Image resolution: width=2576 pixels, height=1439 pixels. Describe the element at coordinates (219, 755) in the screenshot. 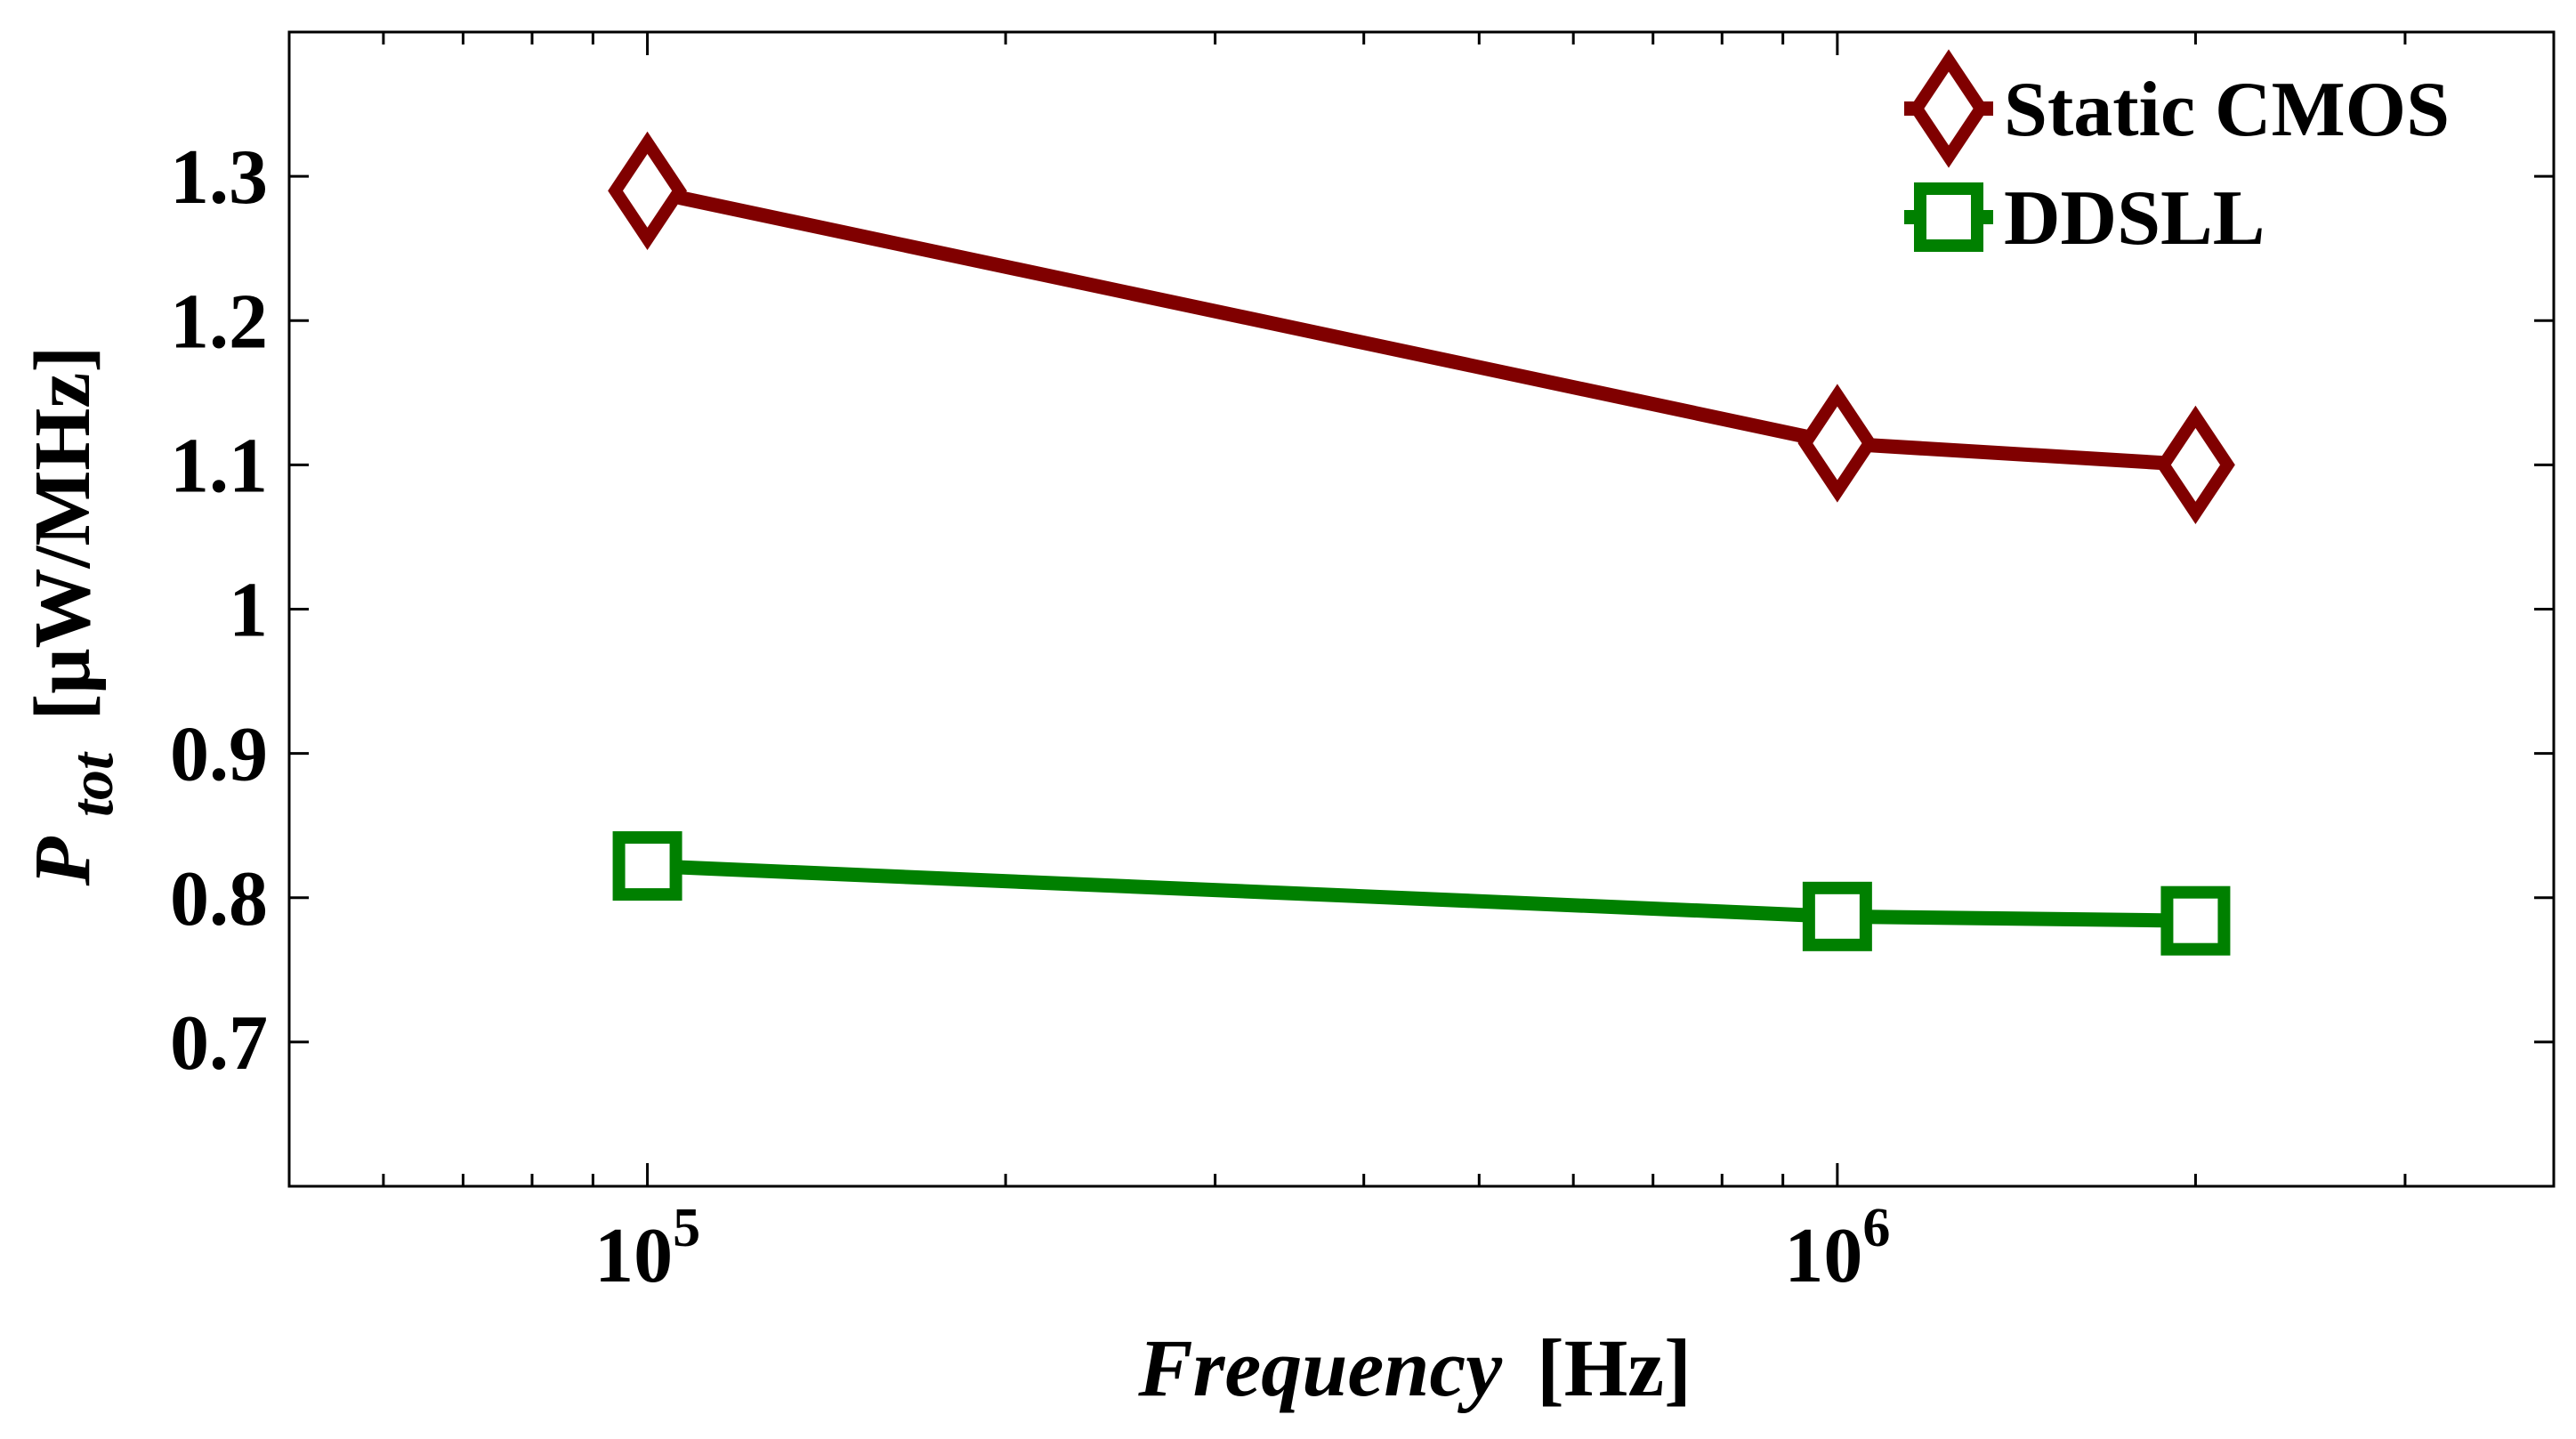

I see `y-tick-label: 0.9` at that location.